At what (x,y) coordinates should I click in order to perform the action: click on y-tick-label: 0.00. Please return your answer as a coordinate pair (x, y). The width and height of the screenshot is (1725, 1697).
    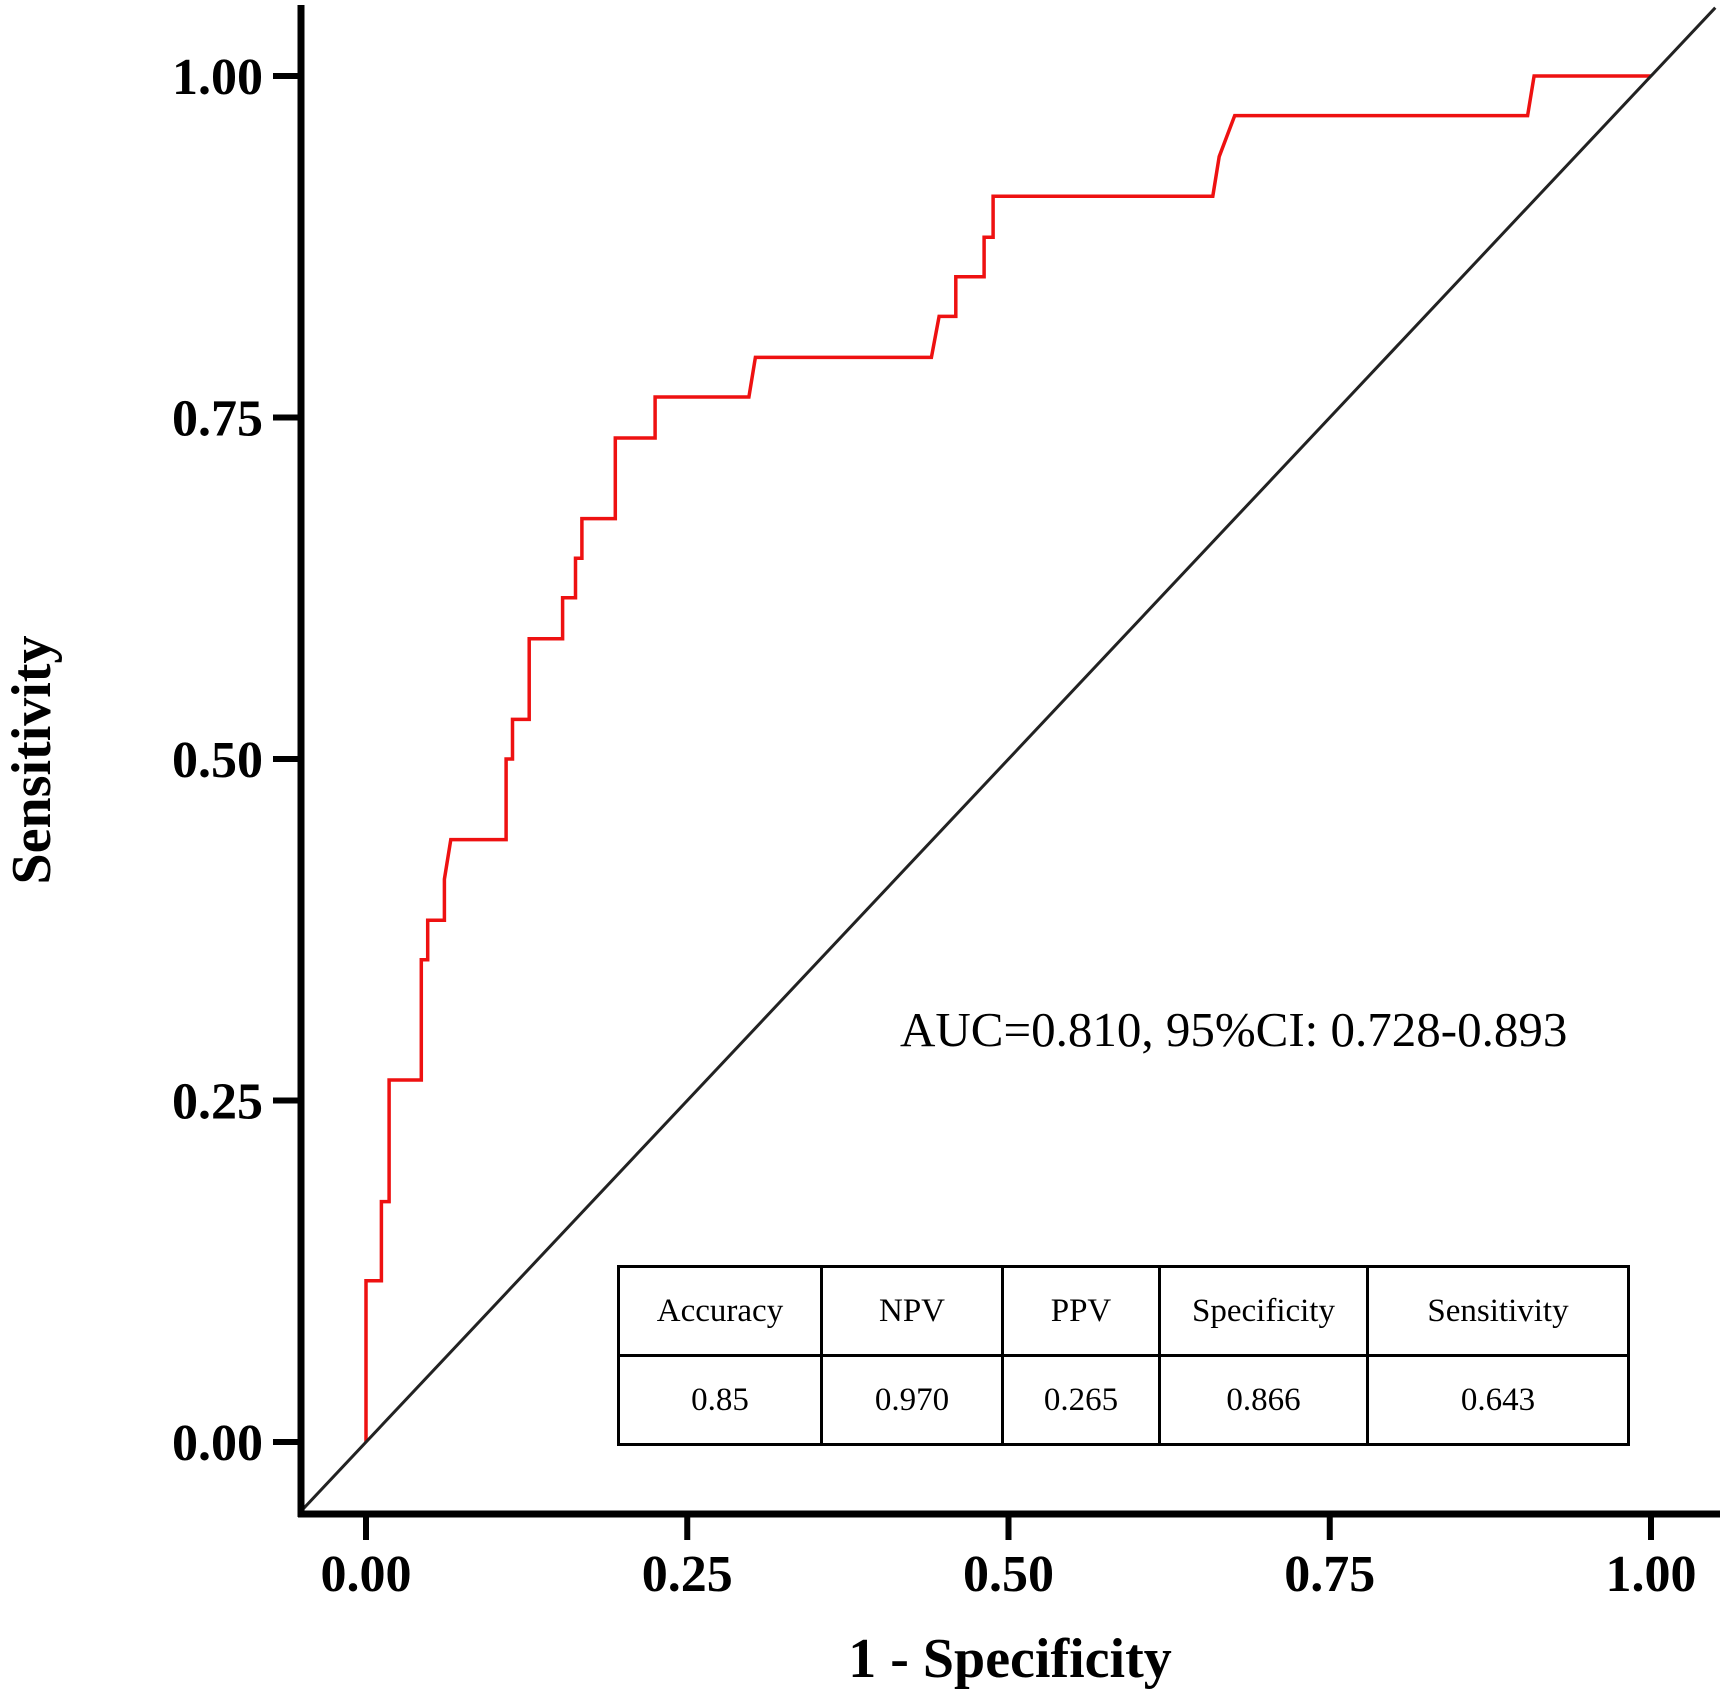
    Looking at the image, I should click on (217, 1443).